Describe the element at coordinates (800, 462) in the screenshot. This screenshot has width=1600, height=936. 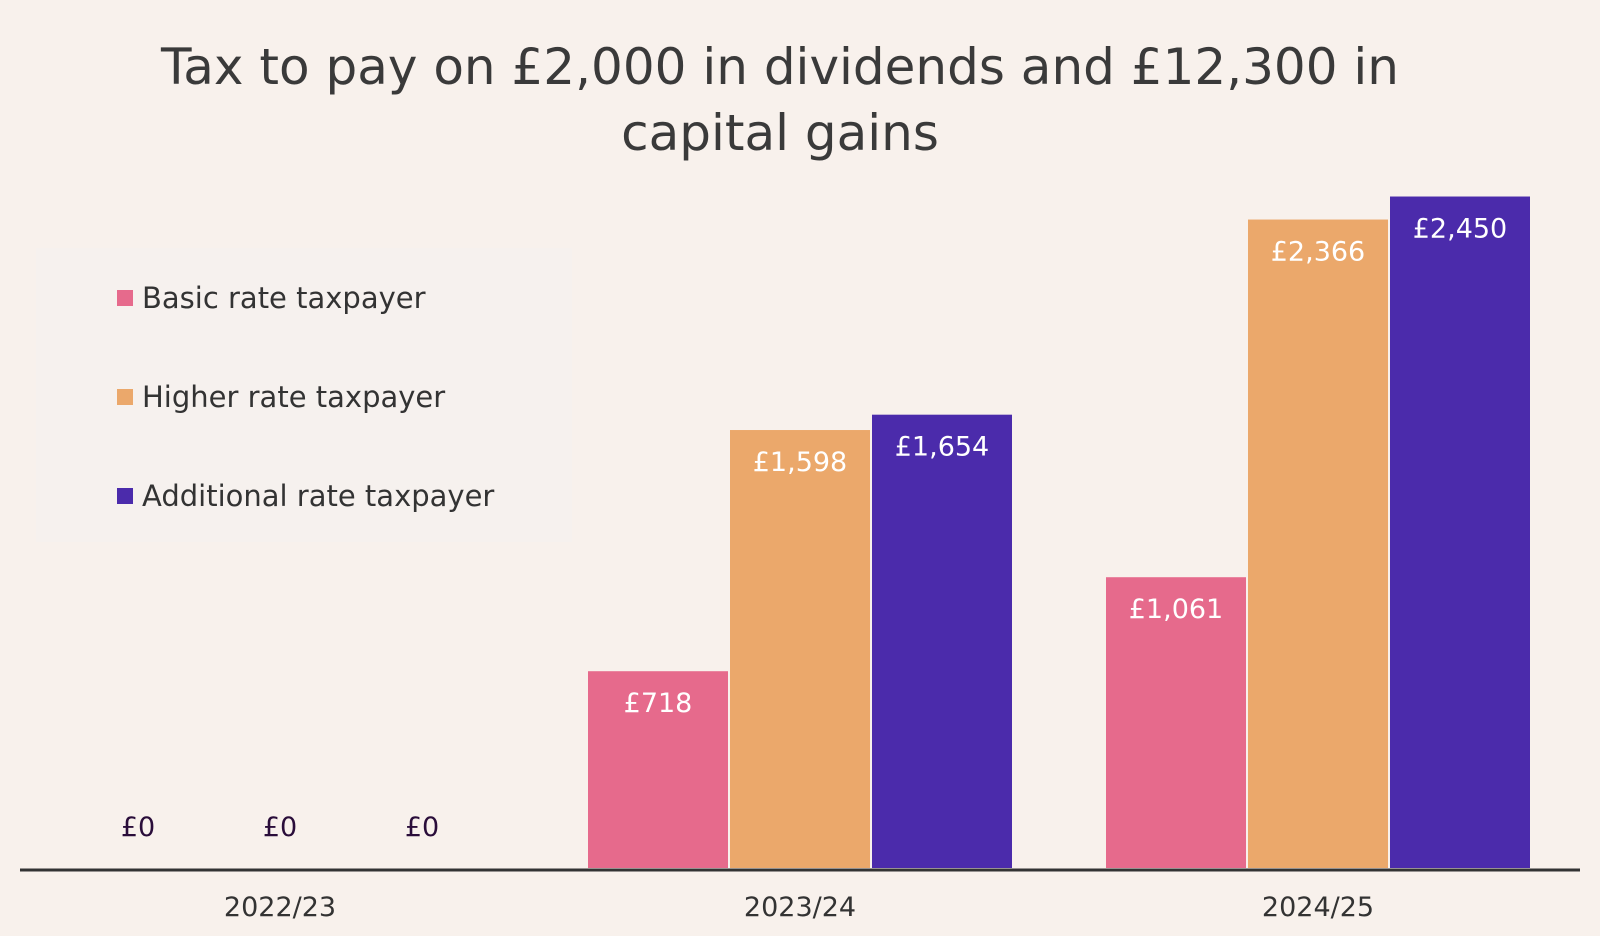
I see `bar-value-label: £1,598` at that location.